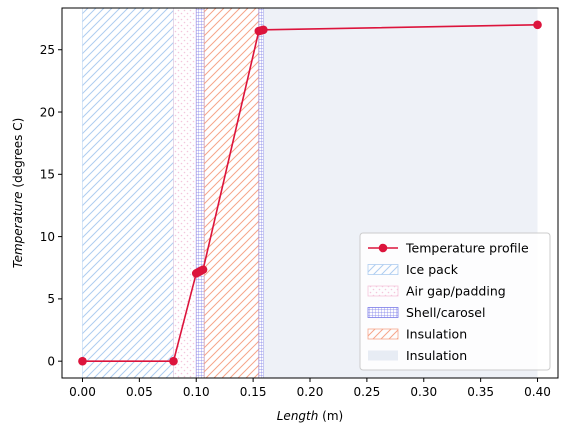 The width and height of the screenshot is (566, 436). What do you see at coordinates (467, 248) in the screenshot?
I see `legend-label: Temperature profile` at bounding box center [467, 248].